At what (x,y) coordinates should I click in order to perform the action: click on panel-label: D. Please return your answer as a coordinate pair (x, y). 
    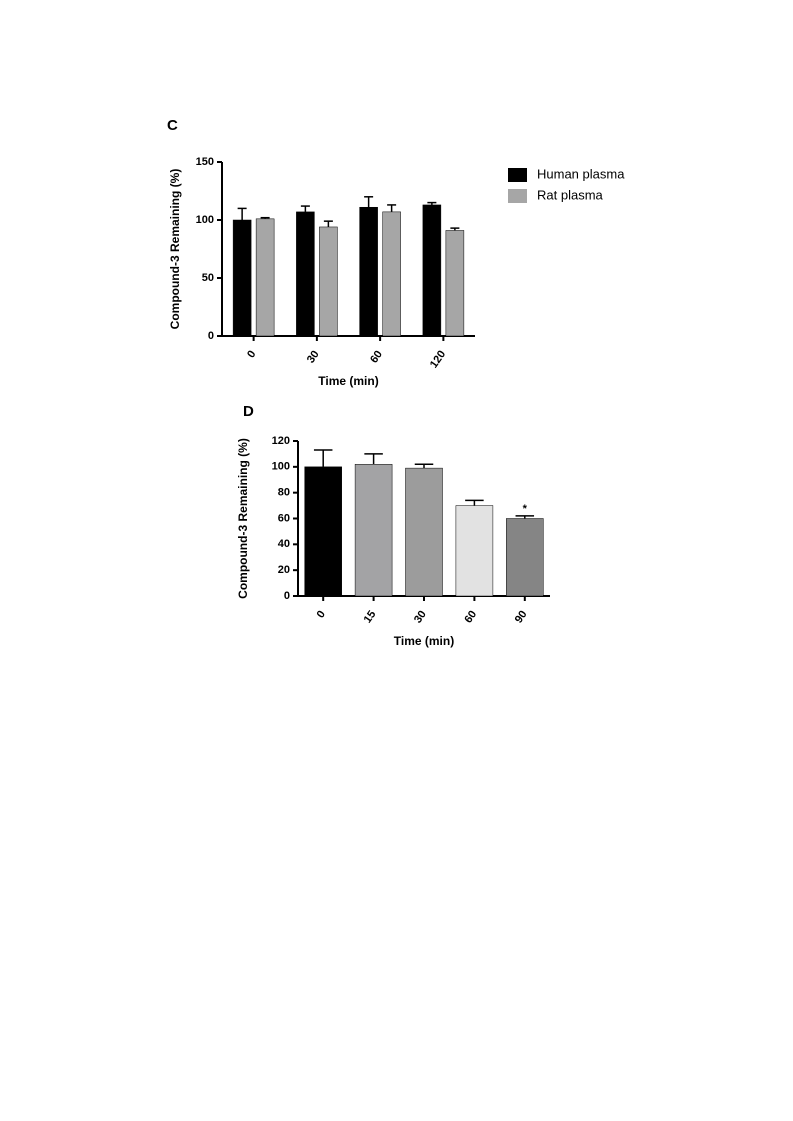
    Looking at the image, I should click on (248, 411).